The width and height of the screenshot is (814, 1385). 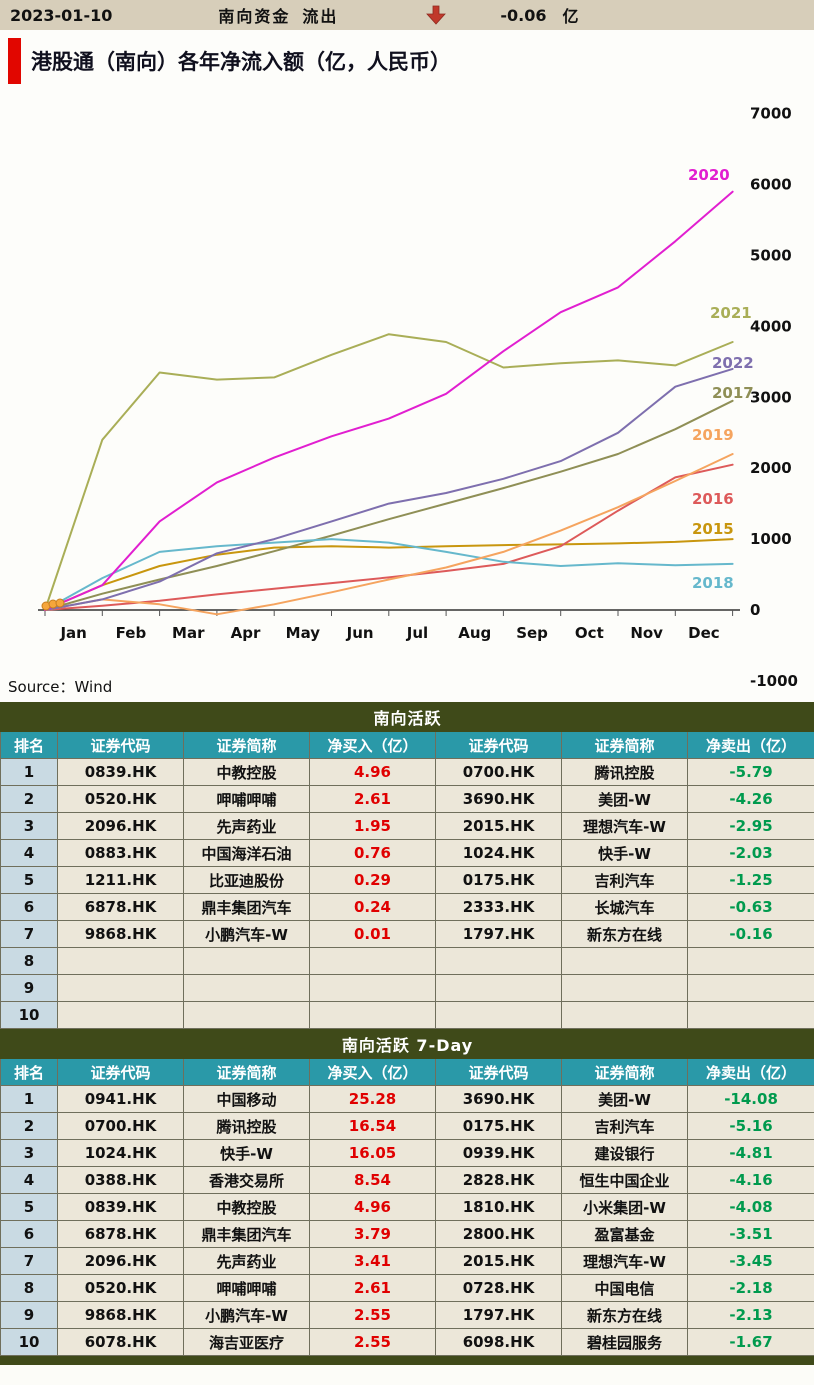 I want to click on table-row: 4 0388.HK 香港交易所 8.54 2828.HK 恒生中国企业 -4.16, so click(x=407, y=1180).